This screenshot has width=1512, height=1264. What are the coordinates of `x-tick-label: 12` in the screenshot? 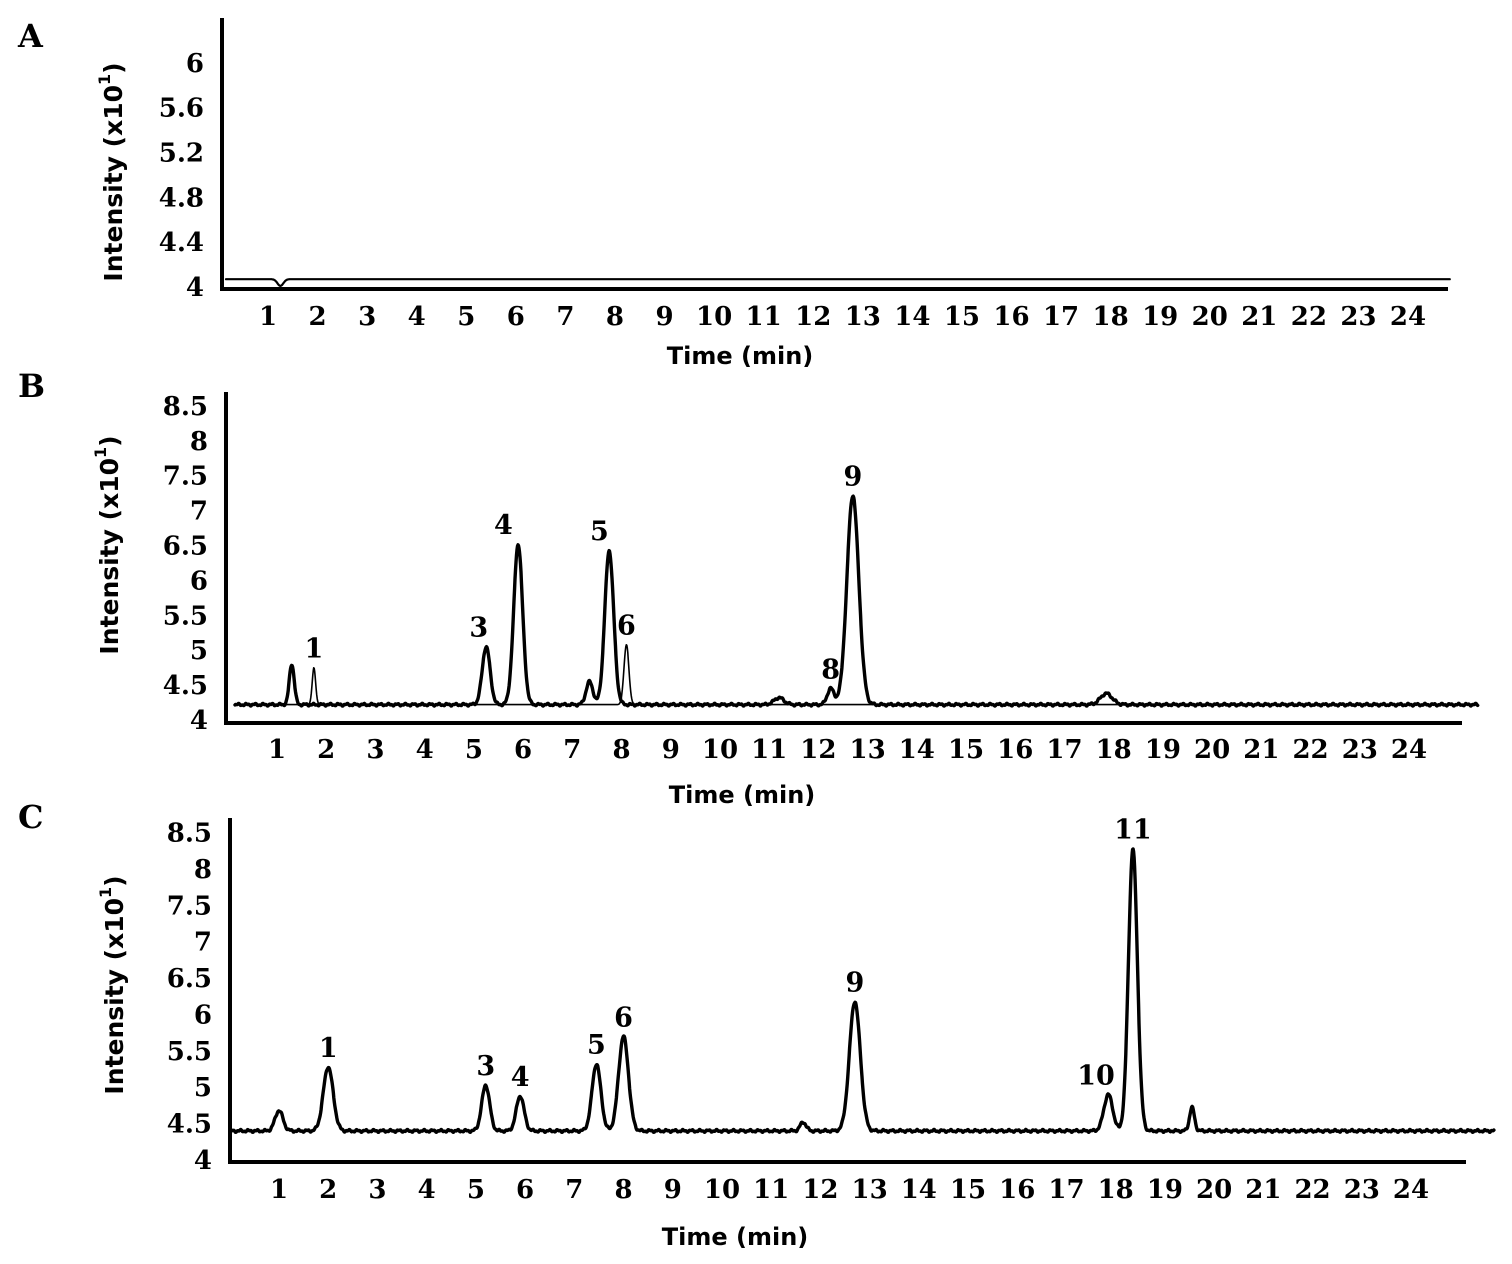 It's located at (818, 750).